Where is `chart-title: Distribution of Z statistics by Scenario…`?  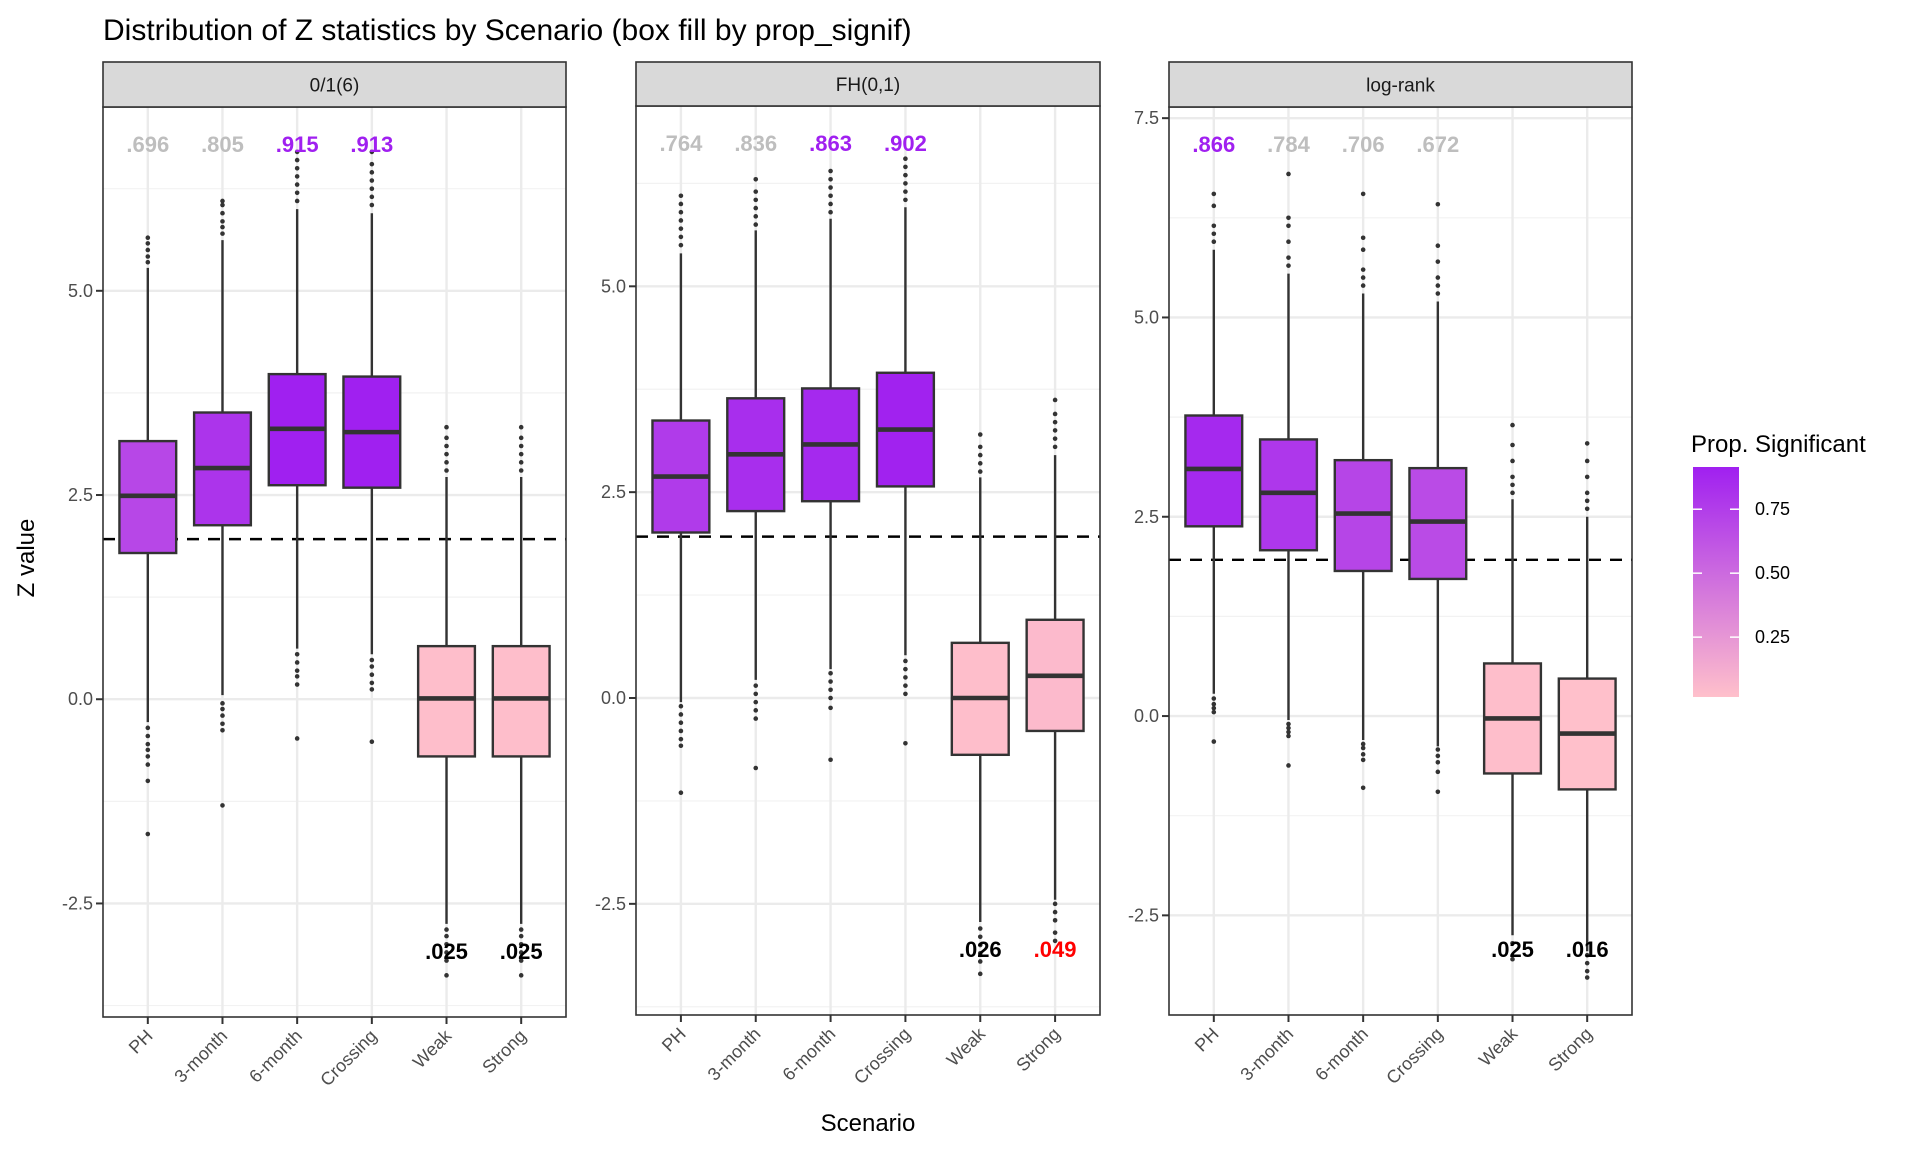
chart-title: Distribution of Z statistics by Scenario… is located at coordinates (507, 30).